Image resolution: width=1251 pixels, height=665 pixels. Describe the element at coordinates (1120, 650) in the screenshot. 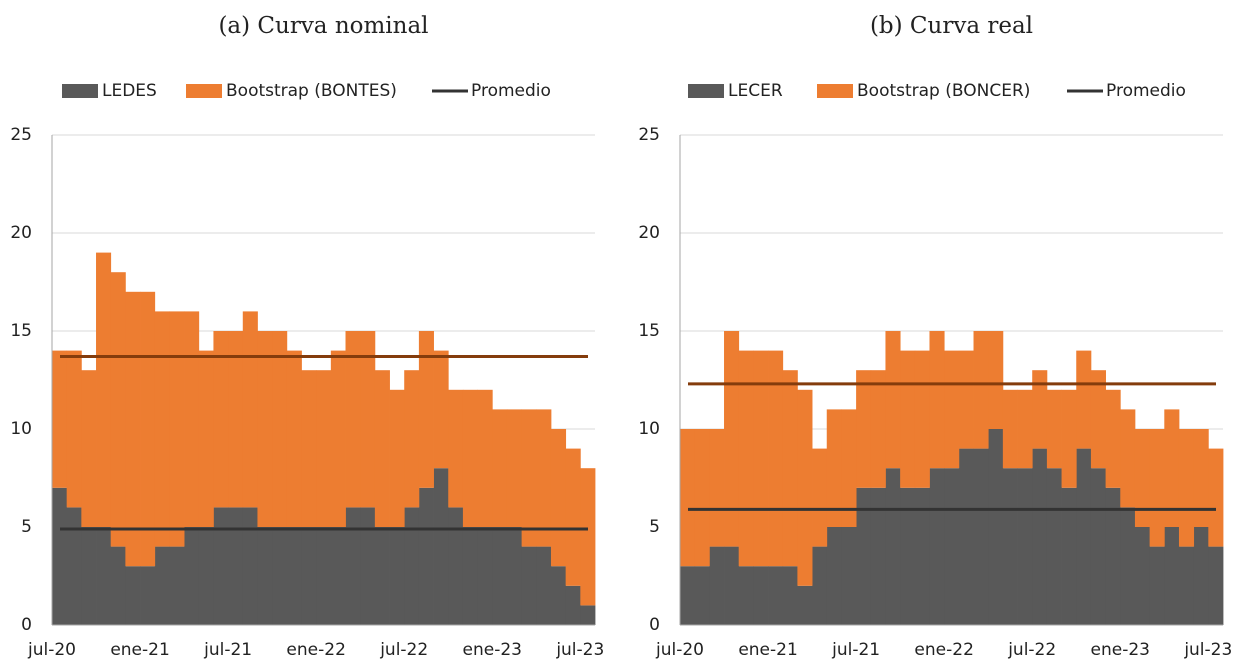

I see `x-tick-label: ene-23` at that location.